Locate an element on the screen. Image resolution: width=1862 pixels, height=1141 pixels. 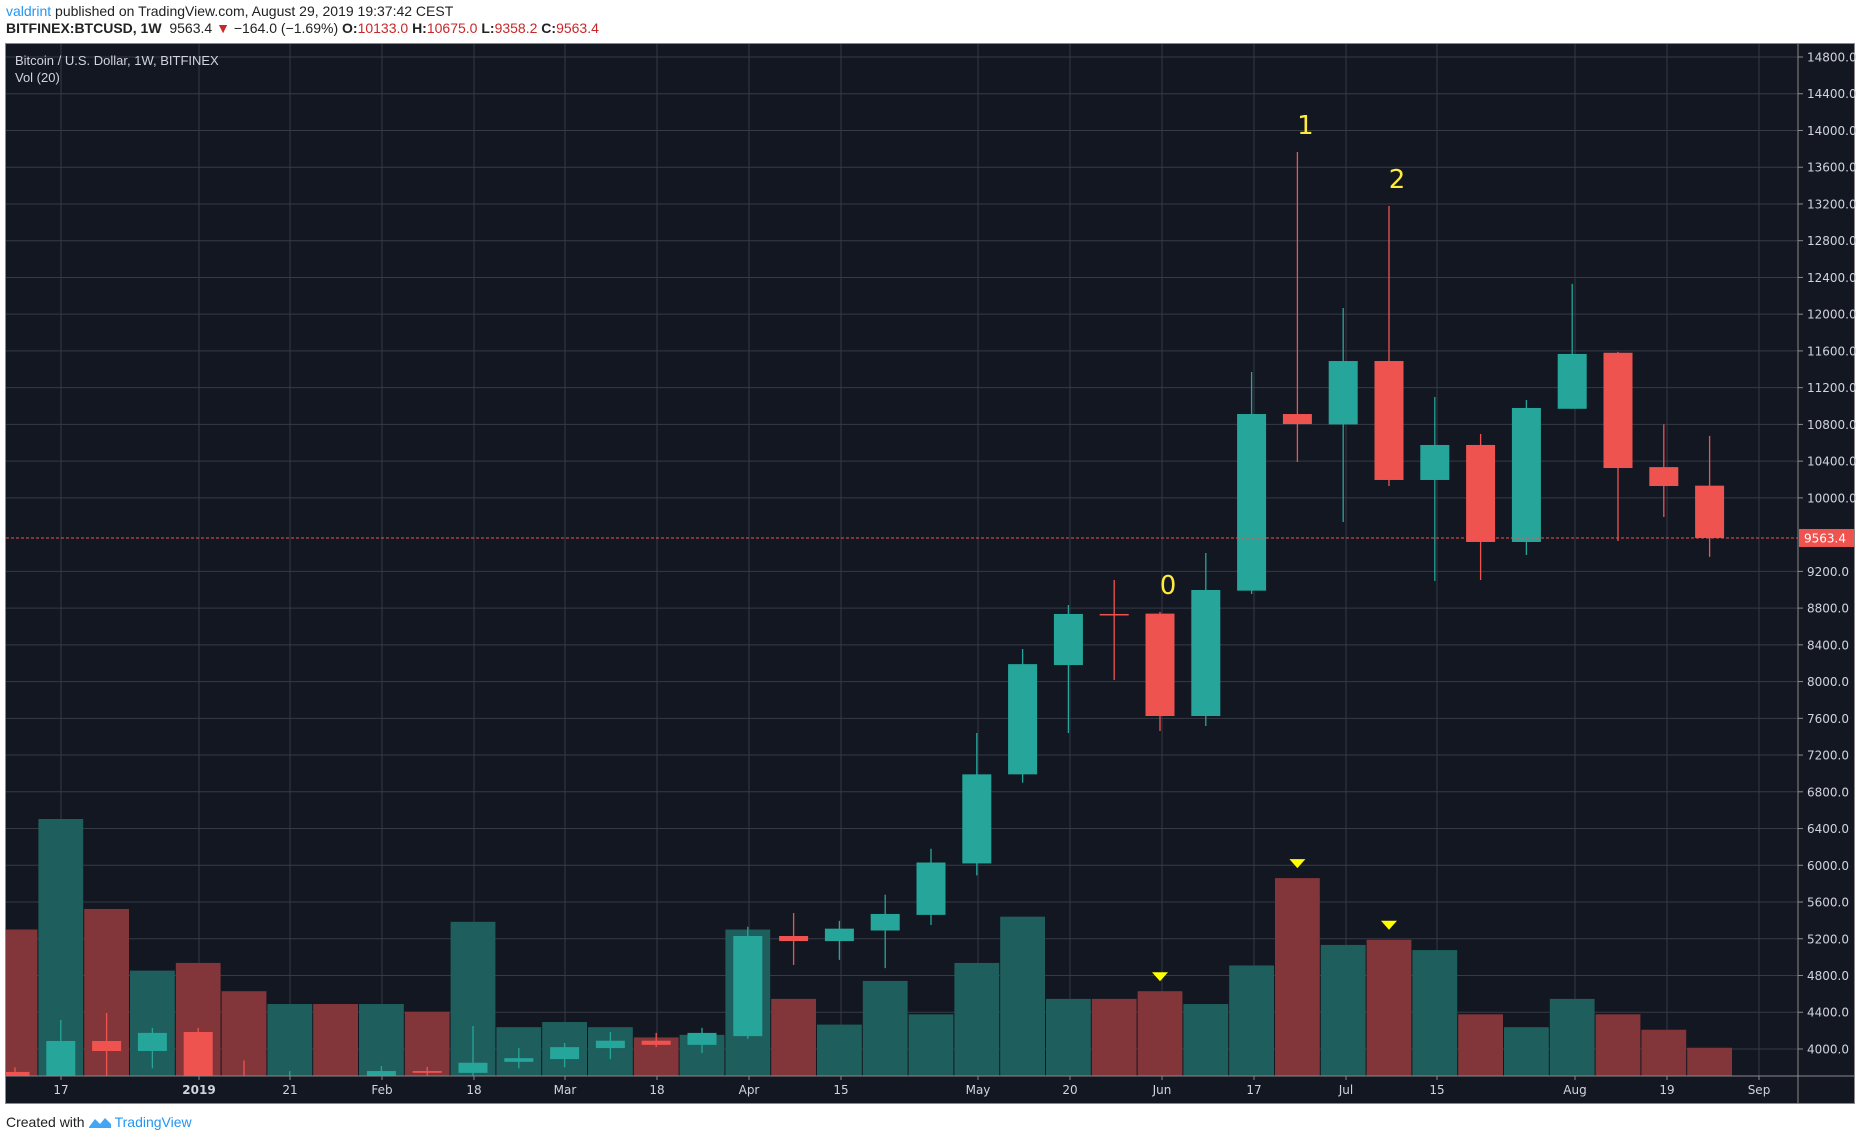
low-value: 9358.2 is located at coordinates (516, 28).